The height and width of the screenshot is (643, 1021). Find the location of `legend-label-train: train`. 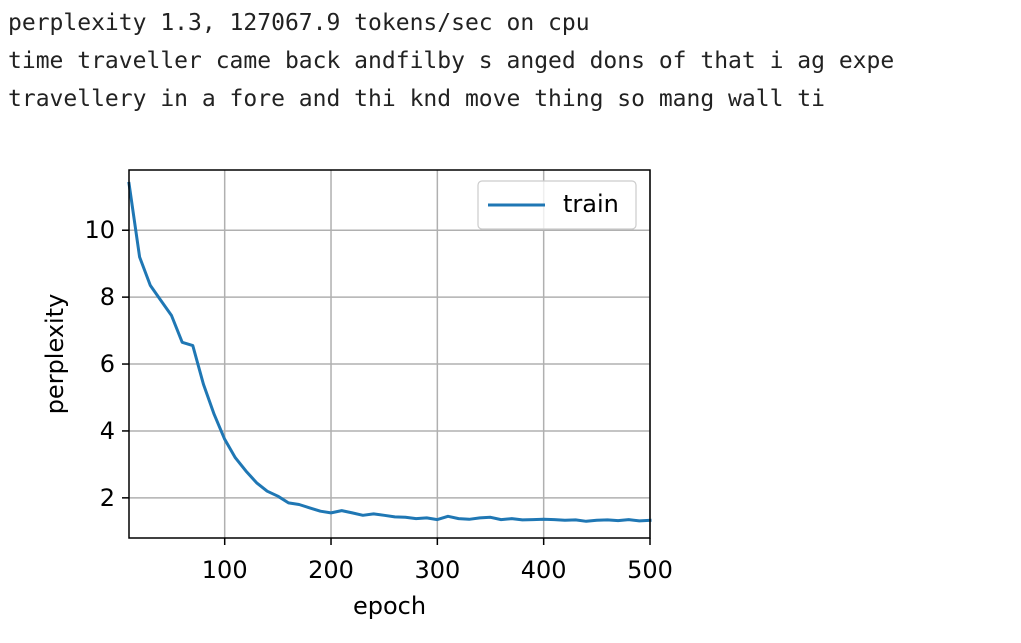

legend-label-train: train is located at coordinates (591, 204).